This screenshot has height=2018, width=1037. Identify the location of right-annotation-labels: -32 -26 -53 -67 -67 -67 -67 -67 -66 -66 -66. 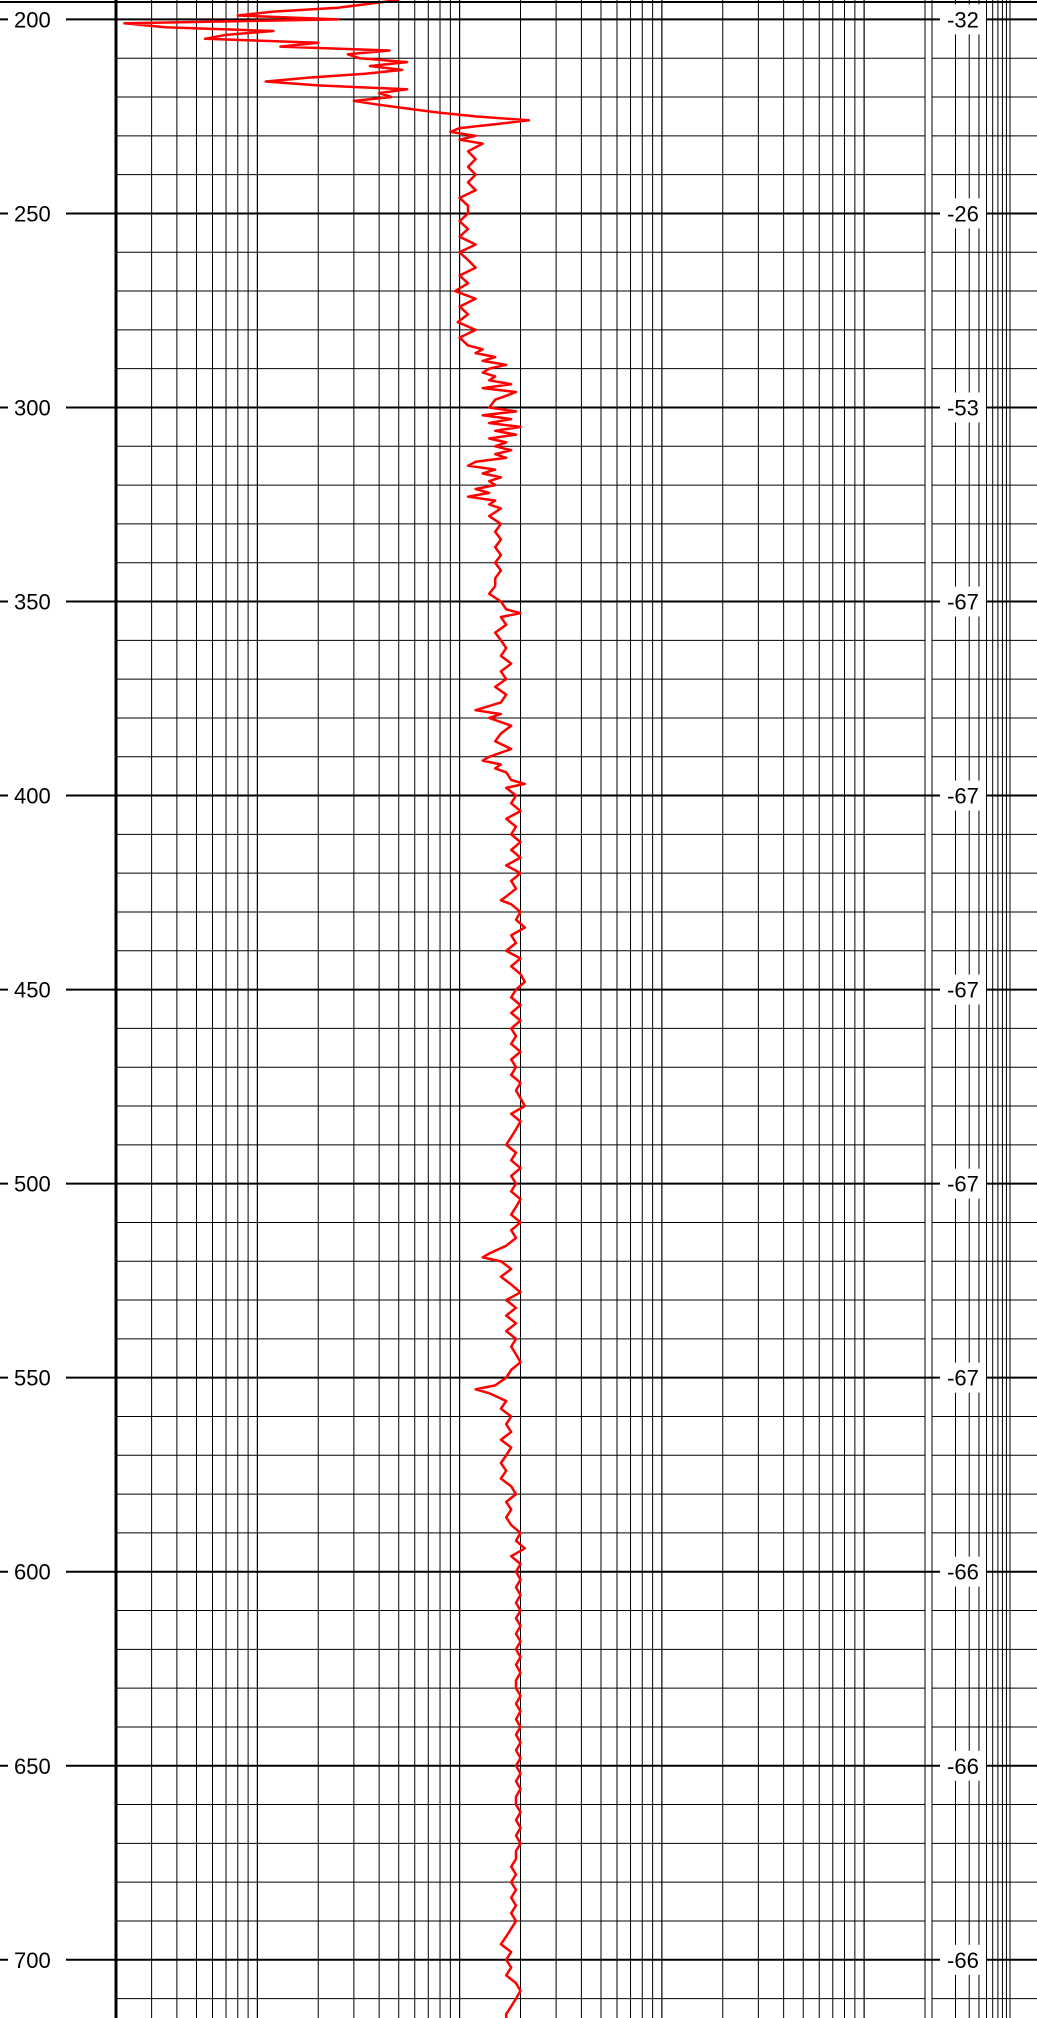
(963, 989).